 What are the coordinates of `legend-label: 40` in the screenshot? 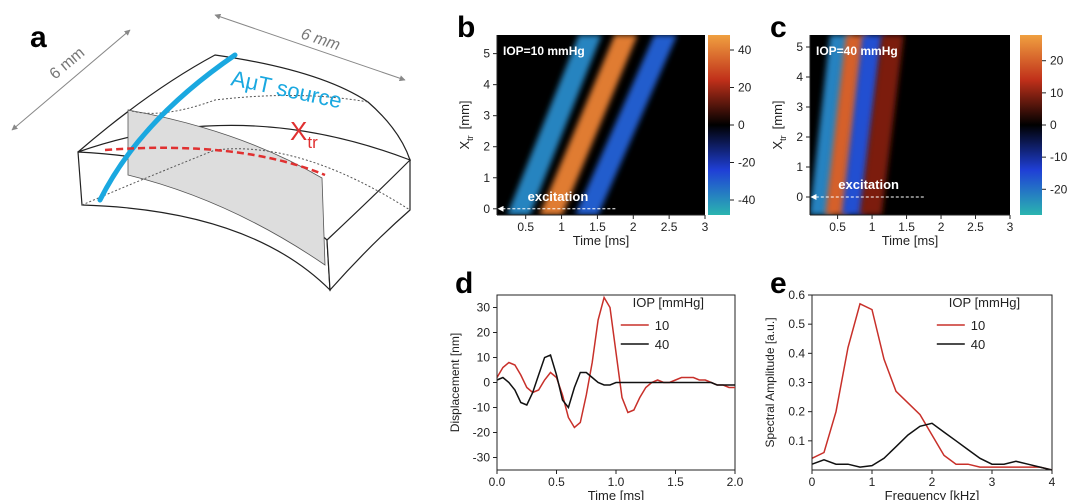 It's located at (978, 344).